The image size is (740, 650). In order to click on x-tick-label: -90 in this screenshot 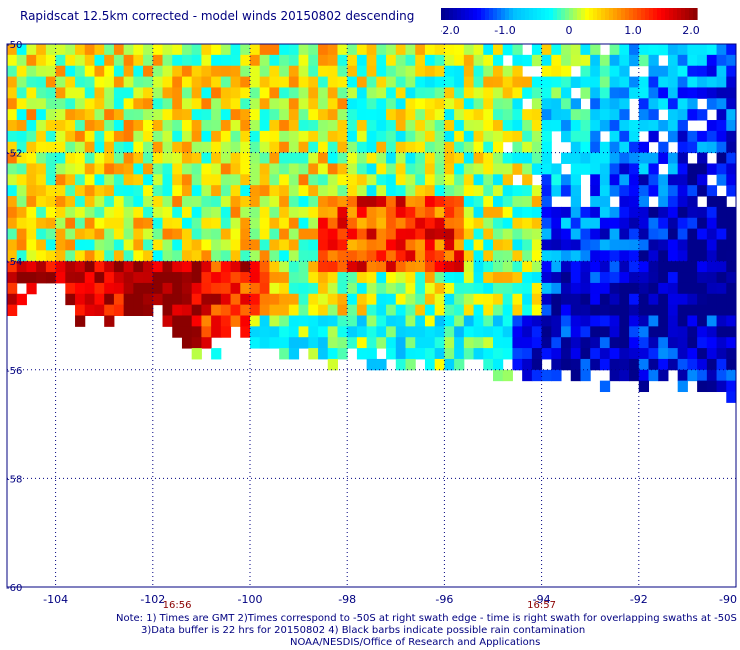, I will do `click(728, 599)`.